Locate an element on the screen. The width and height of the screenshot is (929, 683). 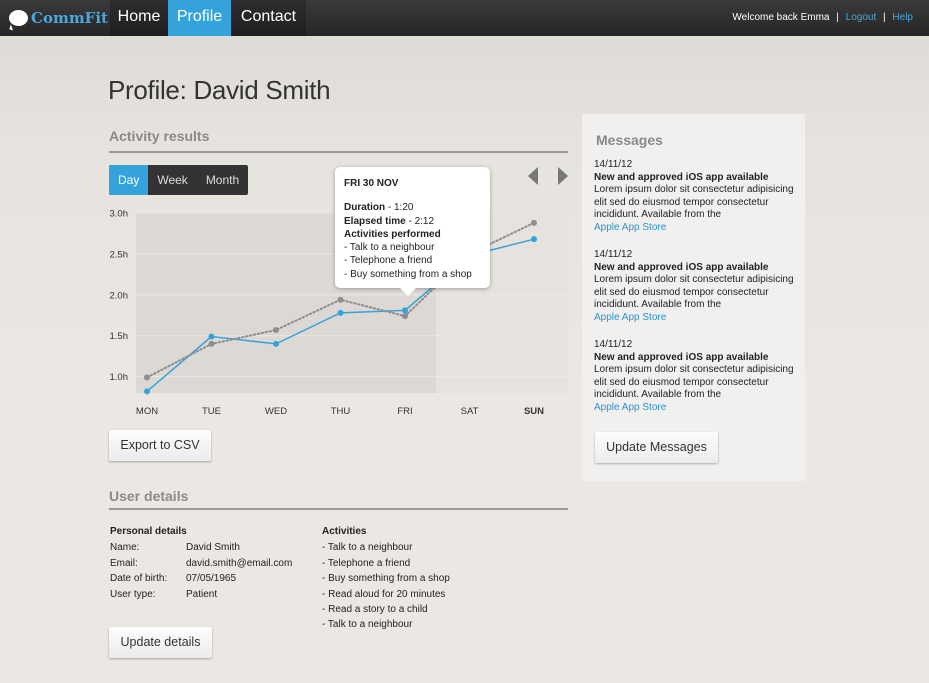
chart-prev-arrow-icon is located at coordinates (533, 176).